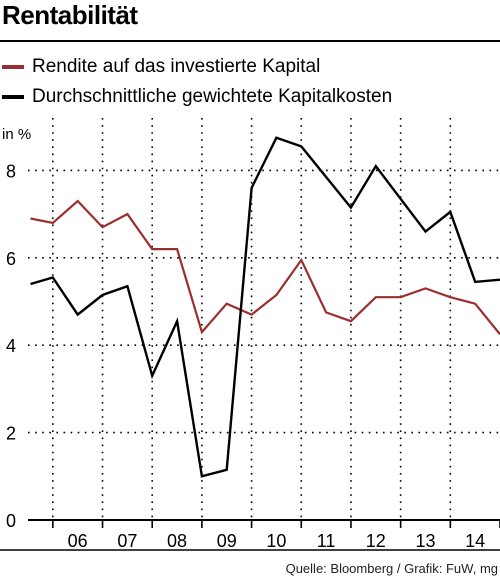 This screenshot has width=500, height=576. Describe the element at coordinates (177, 541) in the screenshot. I see `x-tick-label: 08` at that location.